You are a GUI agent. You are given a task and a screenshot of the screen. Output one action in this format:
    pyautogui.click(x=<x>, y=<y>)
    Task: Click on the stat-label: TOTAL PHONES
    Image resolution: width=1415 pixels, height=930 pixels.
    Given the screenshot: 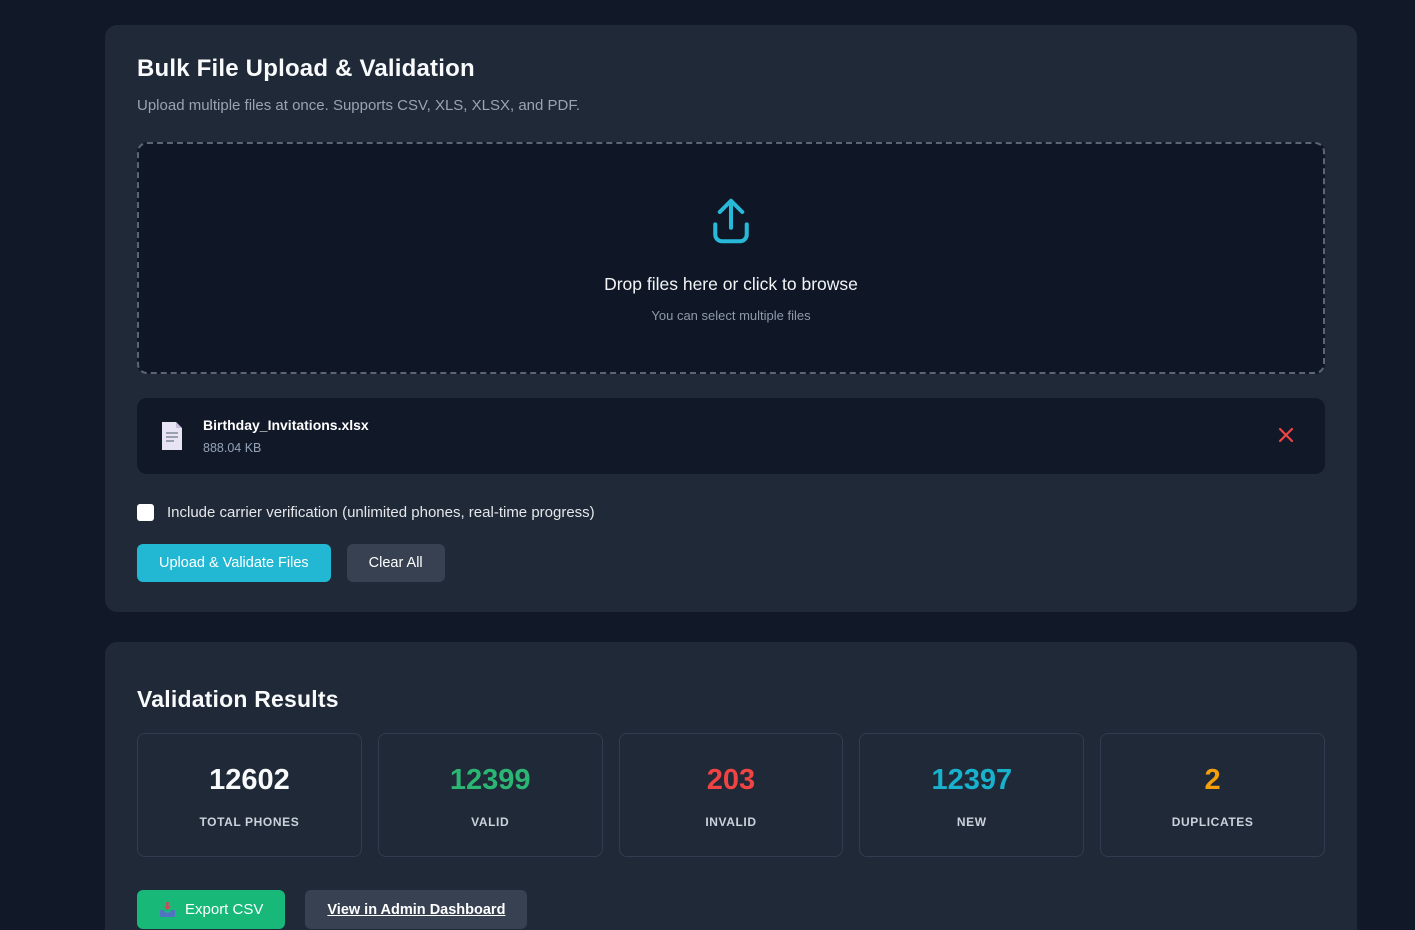 What is the action you would take?
    pyautogui.click(x=249, y=822)
    